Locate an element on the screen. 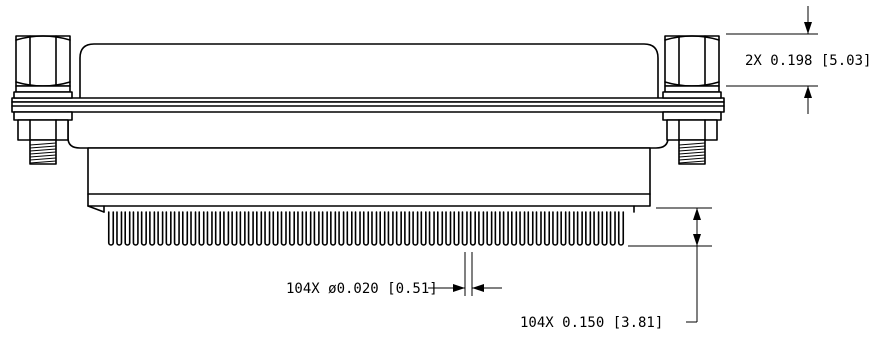 This screenshot has height=340, width=869. insulator-block is located at coordinates (369, 177).